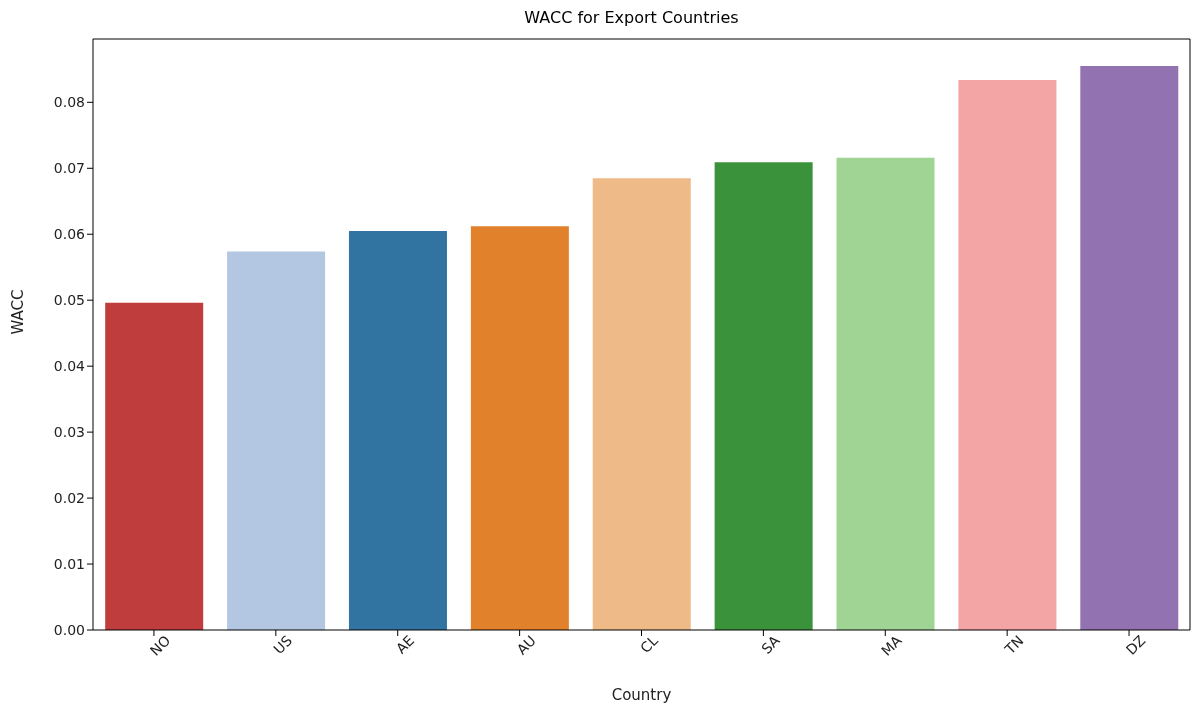 This screenshot has width=1203, height=715. I want to click on y-tick-label: 0.08, so click(69, 102).